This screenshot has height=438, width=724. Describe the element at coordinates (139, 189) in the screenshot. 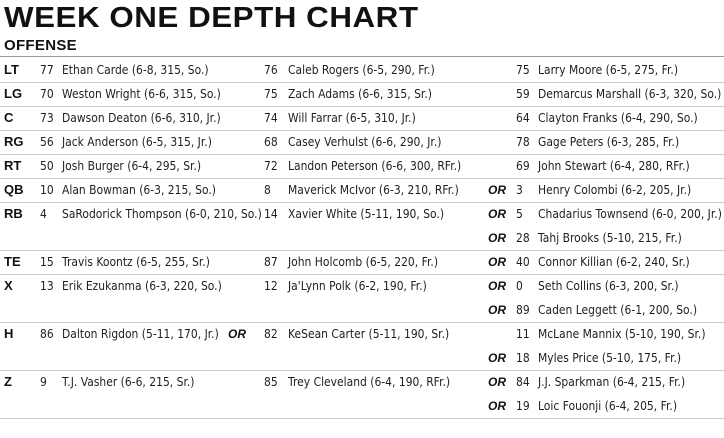

I see `player-name: Alan Bowman (6-3, 215, So.)` at that location.